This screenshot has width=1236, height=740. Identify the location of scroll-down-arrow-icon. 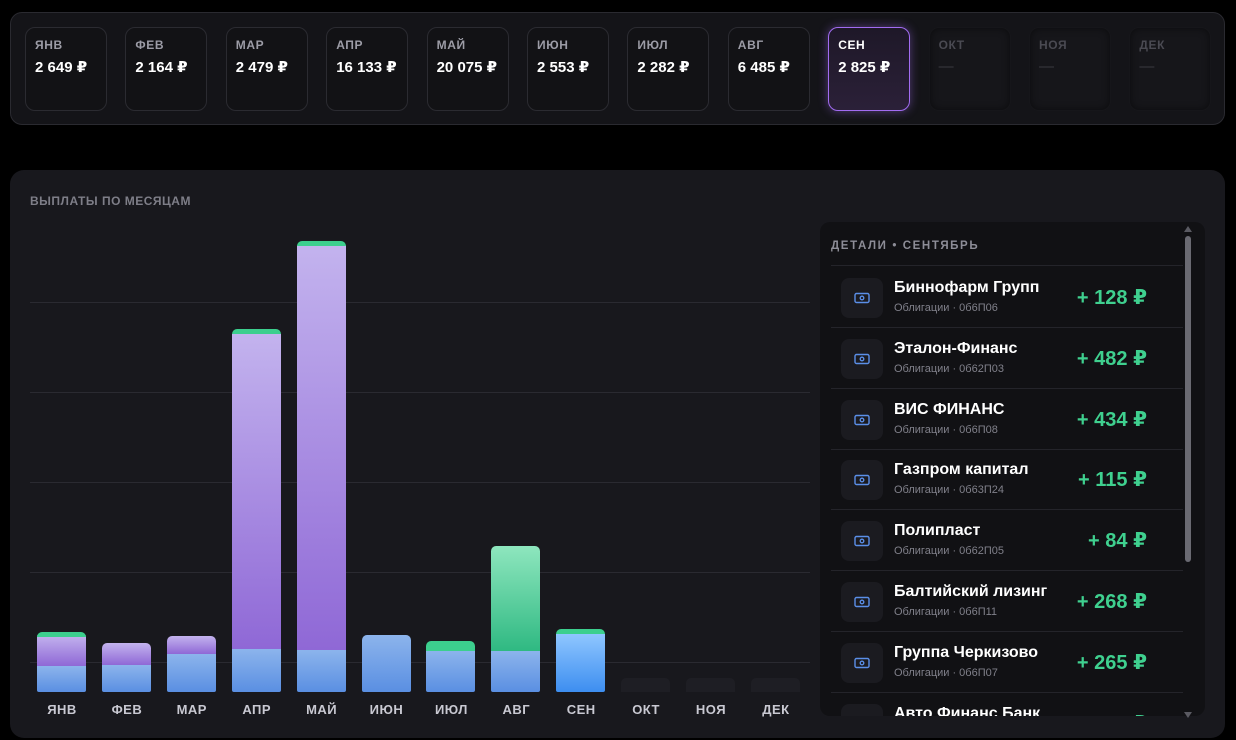
(1188, 715).